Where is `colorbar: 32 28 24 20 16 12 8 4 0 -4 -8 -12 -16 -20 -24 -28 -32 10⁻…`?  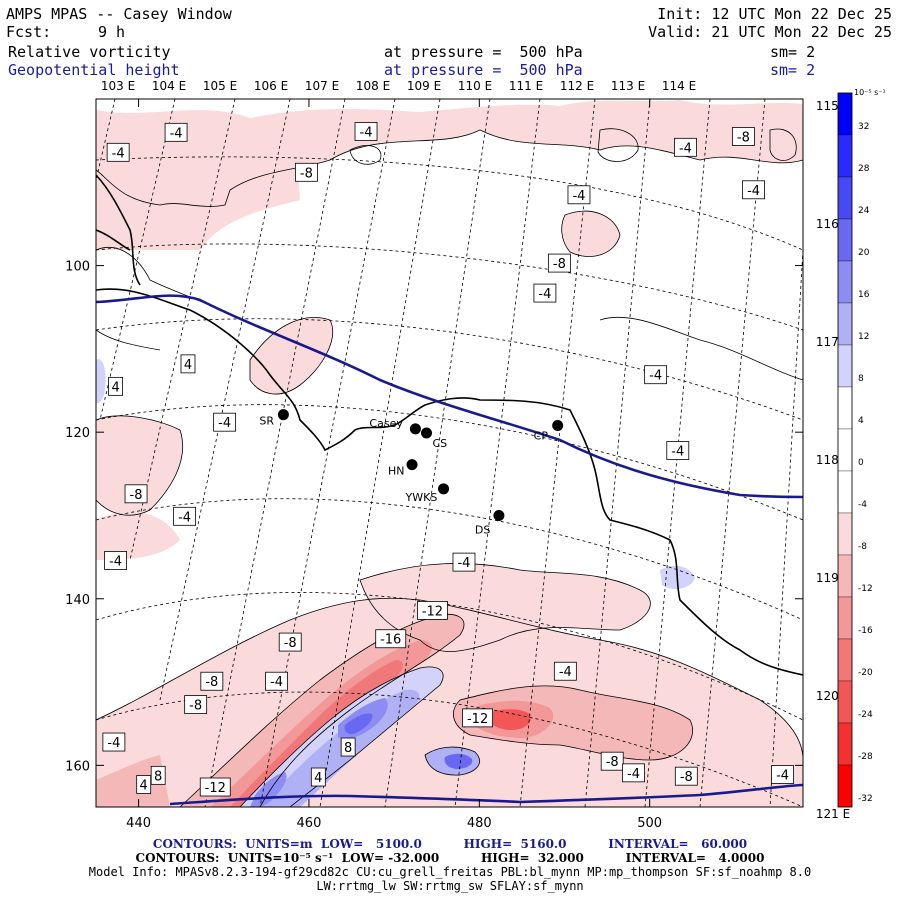 colorbar: 32 28 24 20 16 12 8 4 0 -4 -8 -12 -16 -20 -24 -28 -32 10⁻… is located at coordinates (861, 448).